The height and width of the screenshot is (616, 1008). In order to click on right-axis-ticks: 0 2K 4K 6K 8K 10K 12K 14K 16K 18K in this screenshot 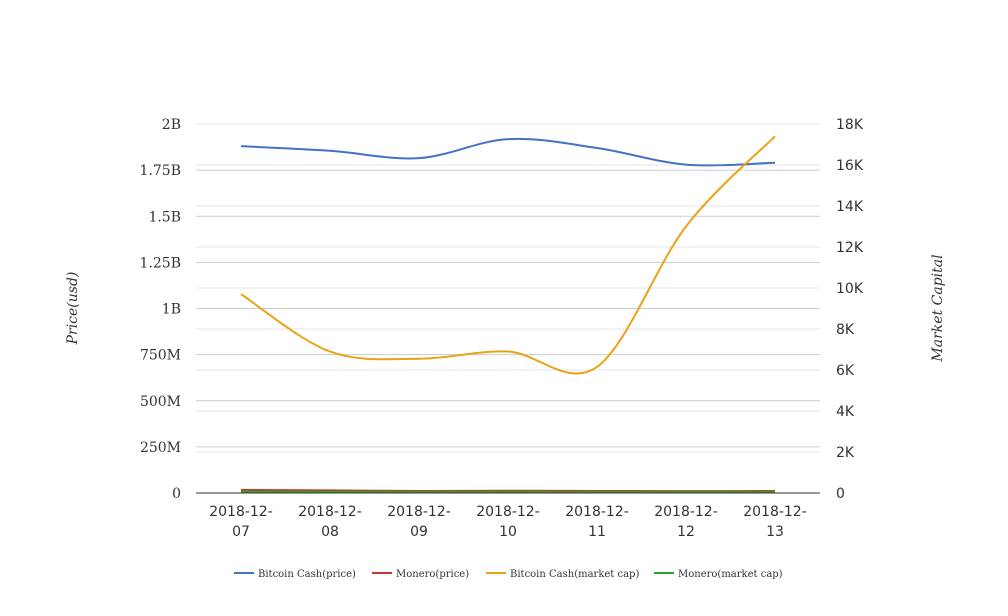, I will do `click(850, 309)`.